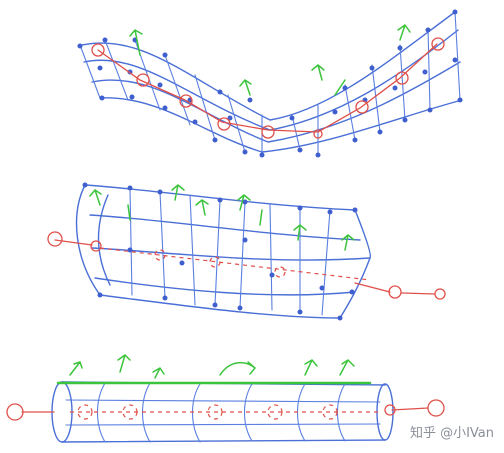 Image resolution: width=504 pixels, height=453 pixels. I want to click on bone-joints-middle, so click(246, 265).